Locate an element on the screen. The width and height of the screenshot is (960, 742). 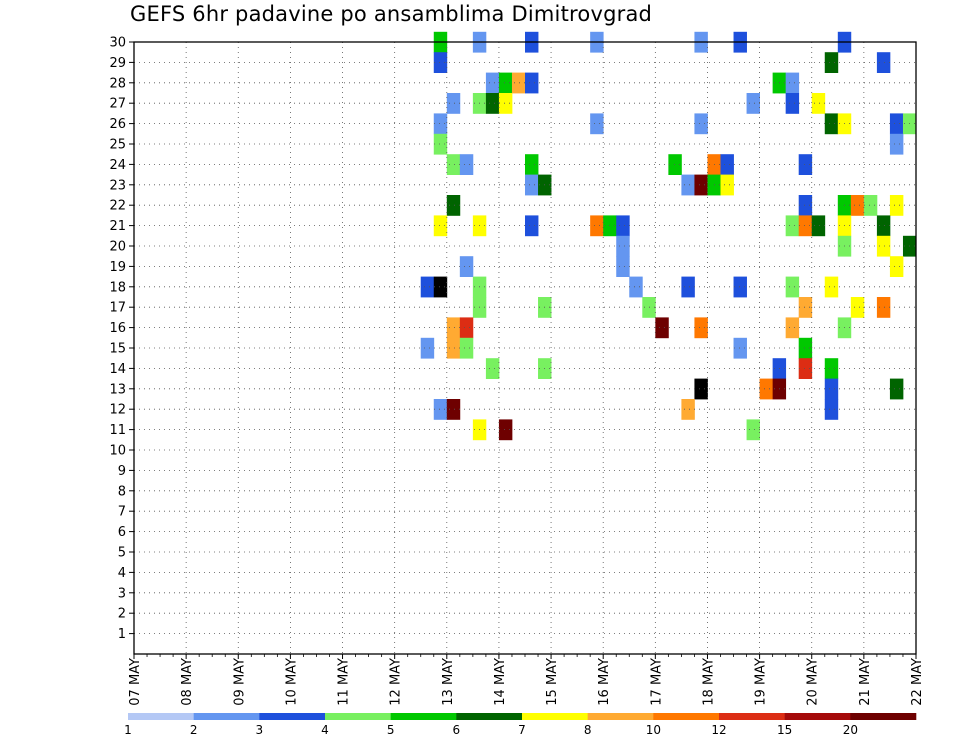
colorbar-label: 20 is located at coordinates (850, 730).